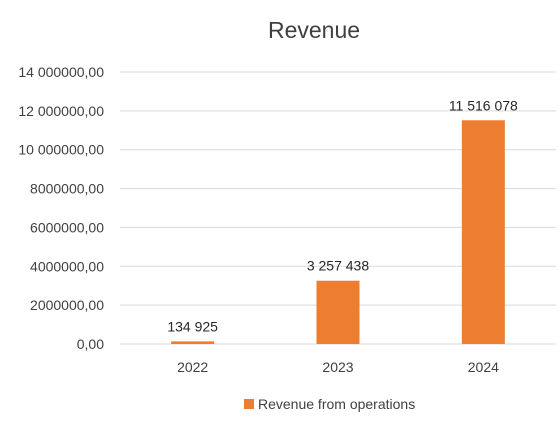  What do you see at coordinates (336, 404) in the screenshot?
I see `legend-label: Revenue from operations` at bounding box center [336, 404].